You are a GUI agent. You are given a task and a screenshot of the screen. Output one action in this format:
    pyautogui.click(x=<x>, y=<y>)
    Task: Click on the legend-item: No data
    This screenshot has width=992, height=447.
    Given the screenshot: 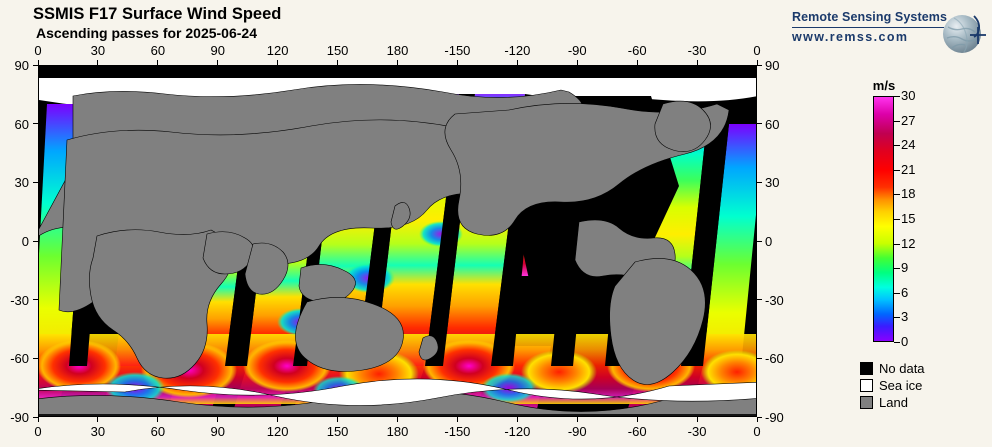 What is the action you would take?
    pyautogui.click(x=892, y=368)
    